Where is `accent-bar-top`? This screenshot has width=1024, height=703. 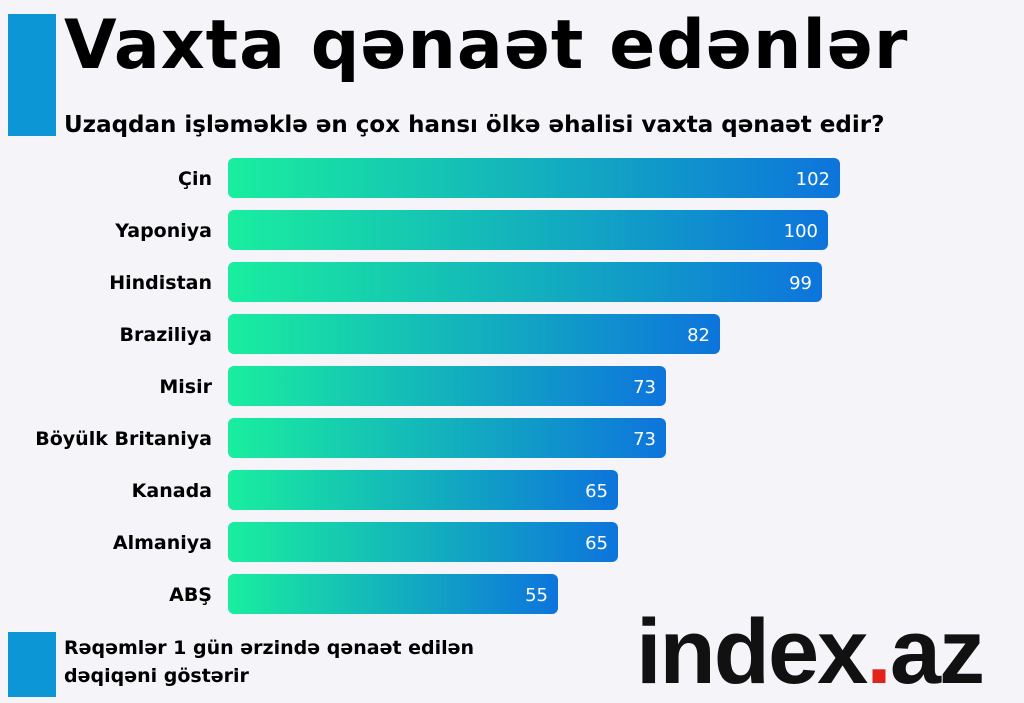 accent-bar-top is located at coordinates (32, 75).